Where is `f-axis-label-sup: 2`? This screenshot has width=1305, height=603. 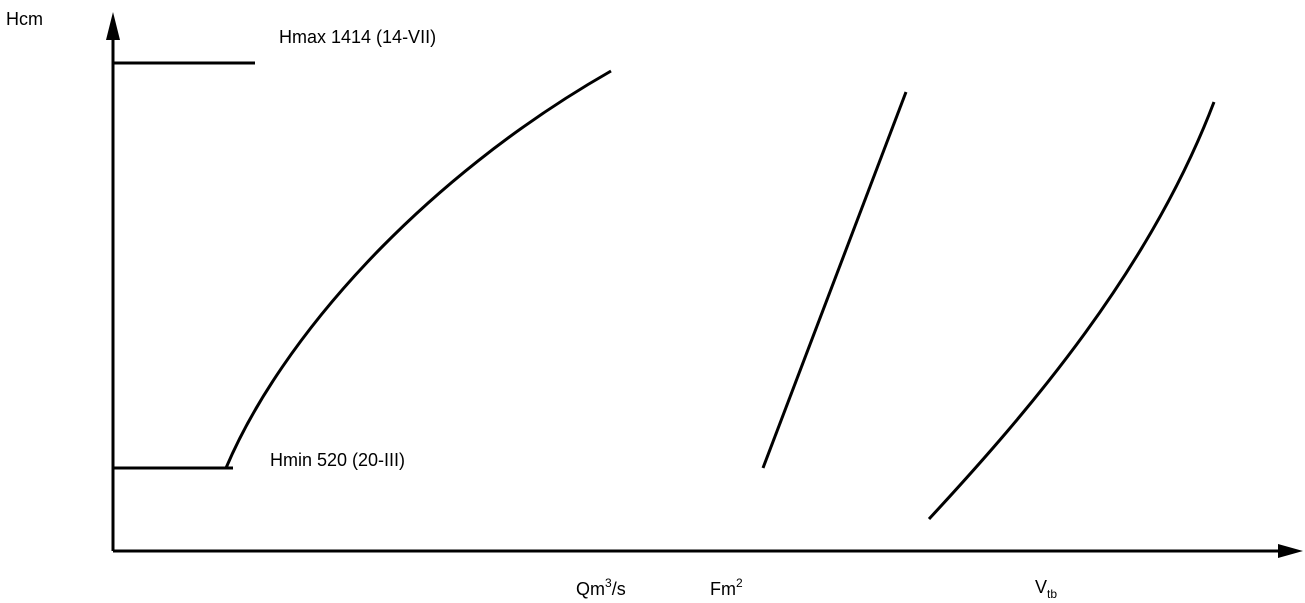 f-axis-label-sup: 2 is located at coordinates (739, 583).